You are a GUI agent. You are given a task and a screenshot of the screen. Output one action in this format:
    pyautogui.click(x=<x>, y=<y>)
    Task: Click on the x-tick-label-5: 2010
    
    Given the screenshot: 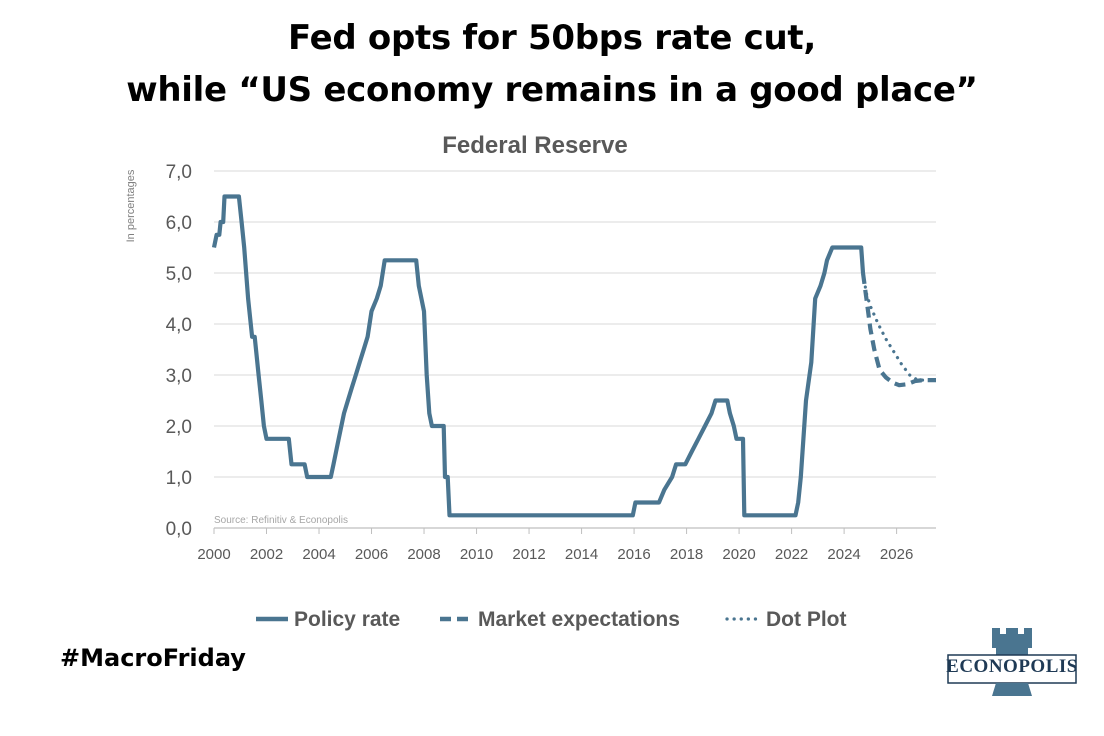 What is the action you would take?
    pyautogui.click(x=476, y=554)
    